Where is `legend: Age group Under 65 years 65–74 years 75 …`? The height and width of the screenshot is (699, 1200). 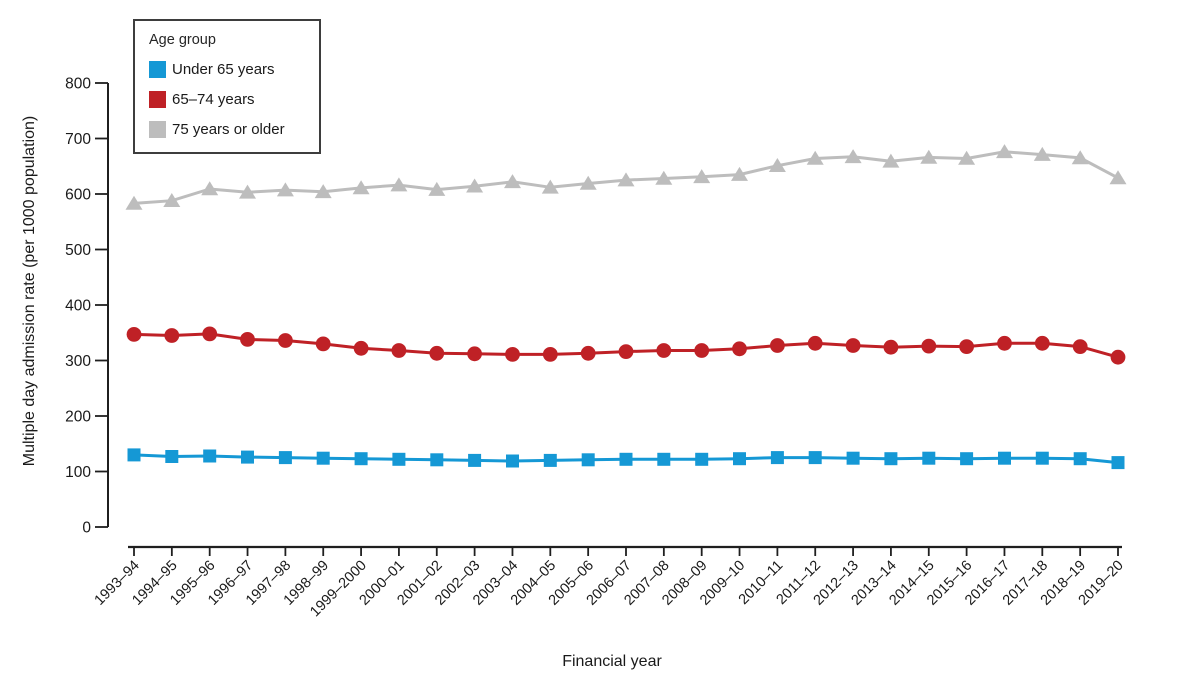 legend: Age group Under 65 years 65–74 years 75 … is located at coordinates (227, 86).